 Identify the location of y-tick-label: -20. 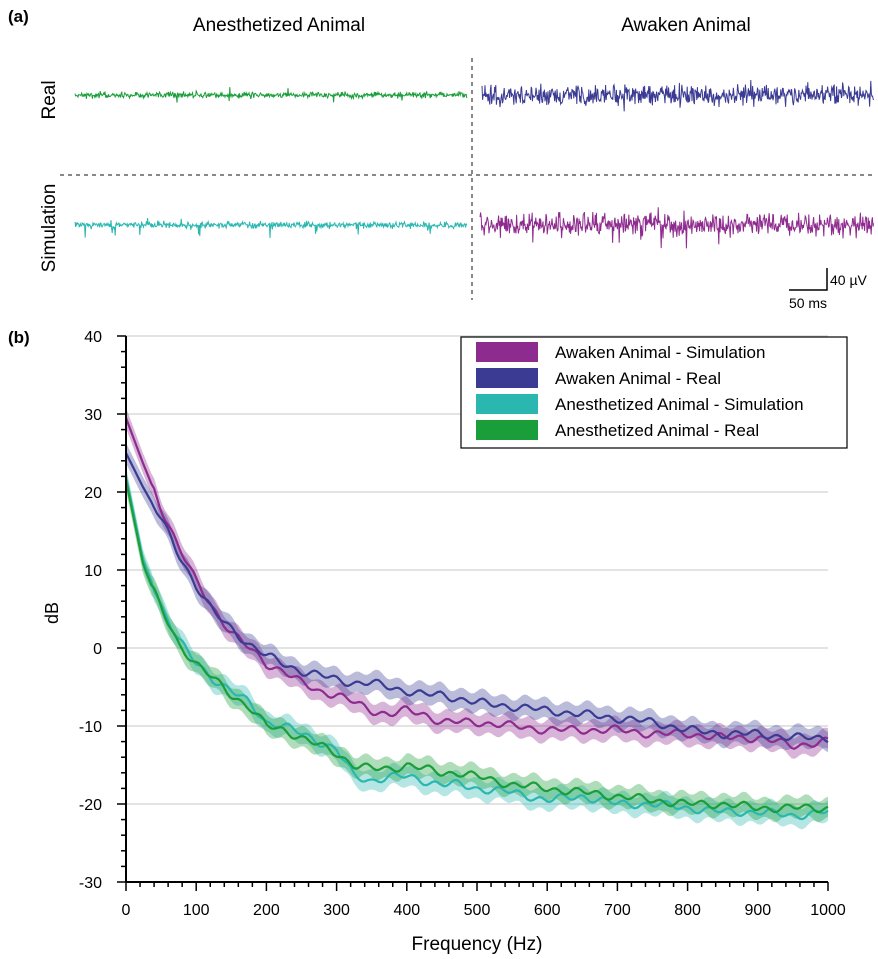
(90, 805).